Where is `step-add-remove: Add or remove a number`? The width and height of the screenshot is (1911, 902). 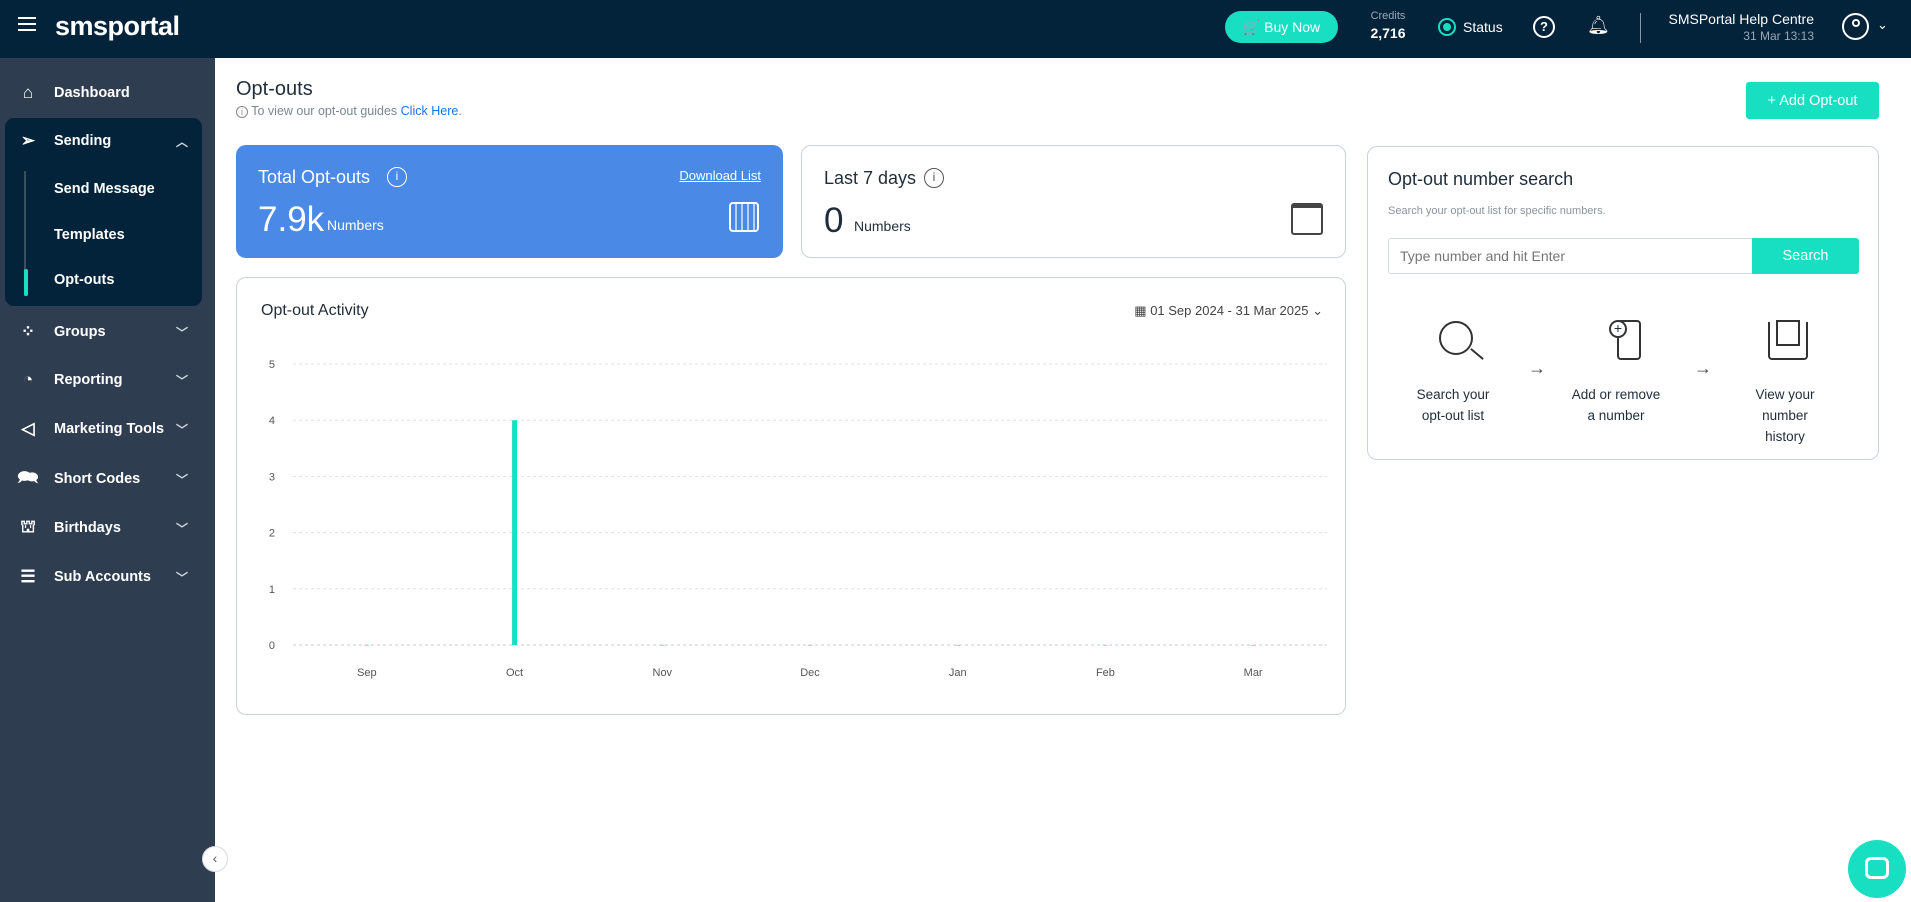 step-add-remove: Add or remove a number is located at coordinates (1616, 405).